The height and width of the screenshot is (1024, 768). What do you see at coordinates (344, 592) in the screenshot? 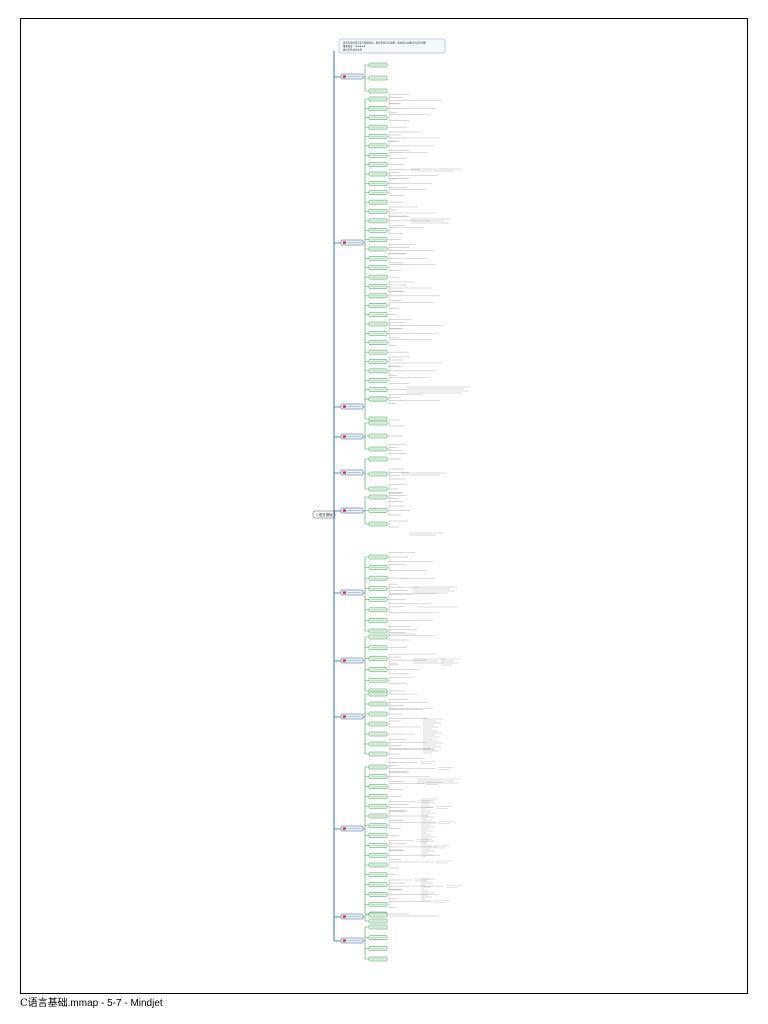
I see `branch-6-marker` at bounding box center [344, 592].